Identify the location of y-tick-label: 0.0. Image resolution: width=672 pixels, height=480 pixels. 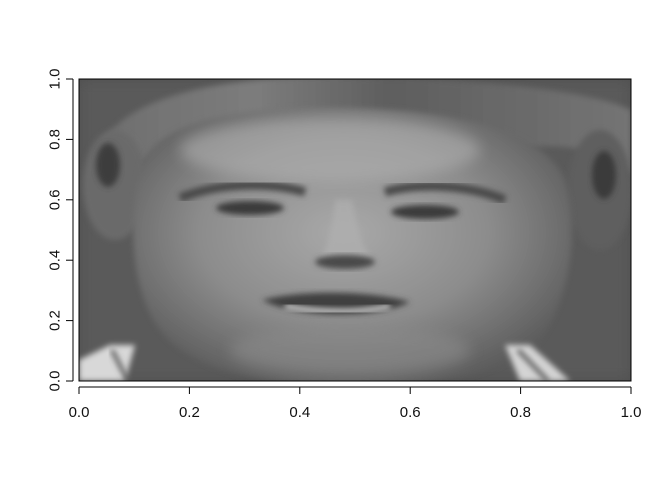
(55, 381).